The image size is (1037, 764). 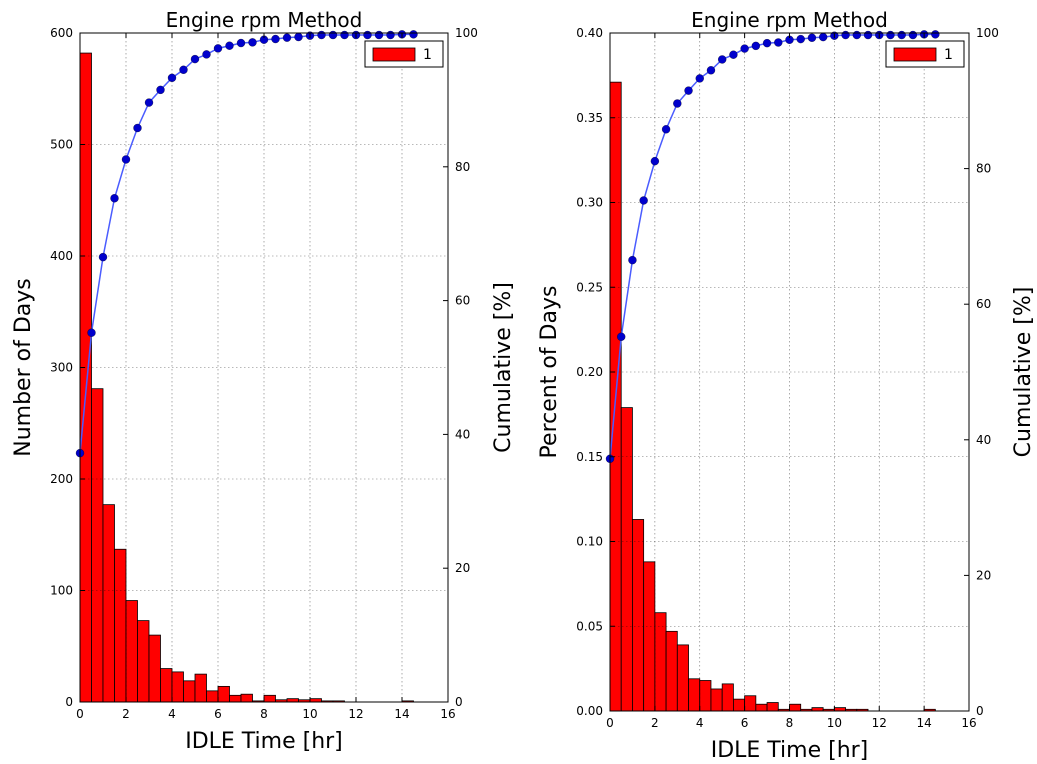 What do you see at coordinates (589, 626) in the screenshot?
I see `y-tick-label: 0.05` at bounding box center [589, 626].